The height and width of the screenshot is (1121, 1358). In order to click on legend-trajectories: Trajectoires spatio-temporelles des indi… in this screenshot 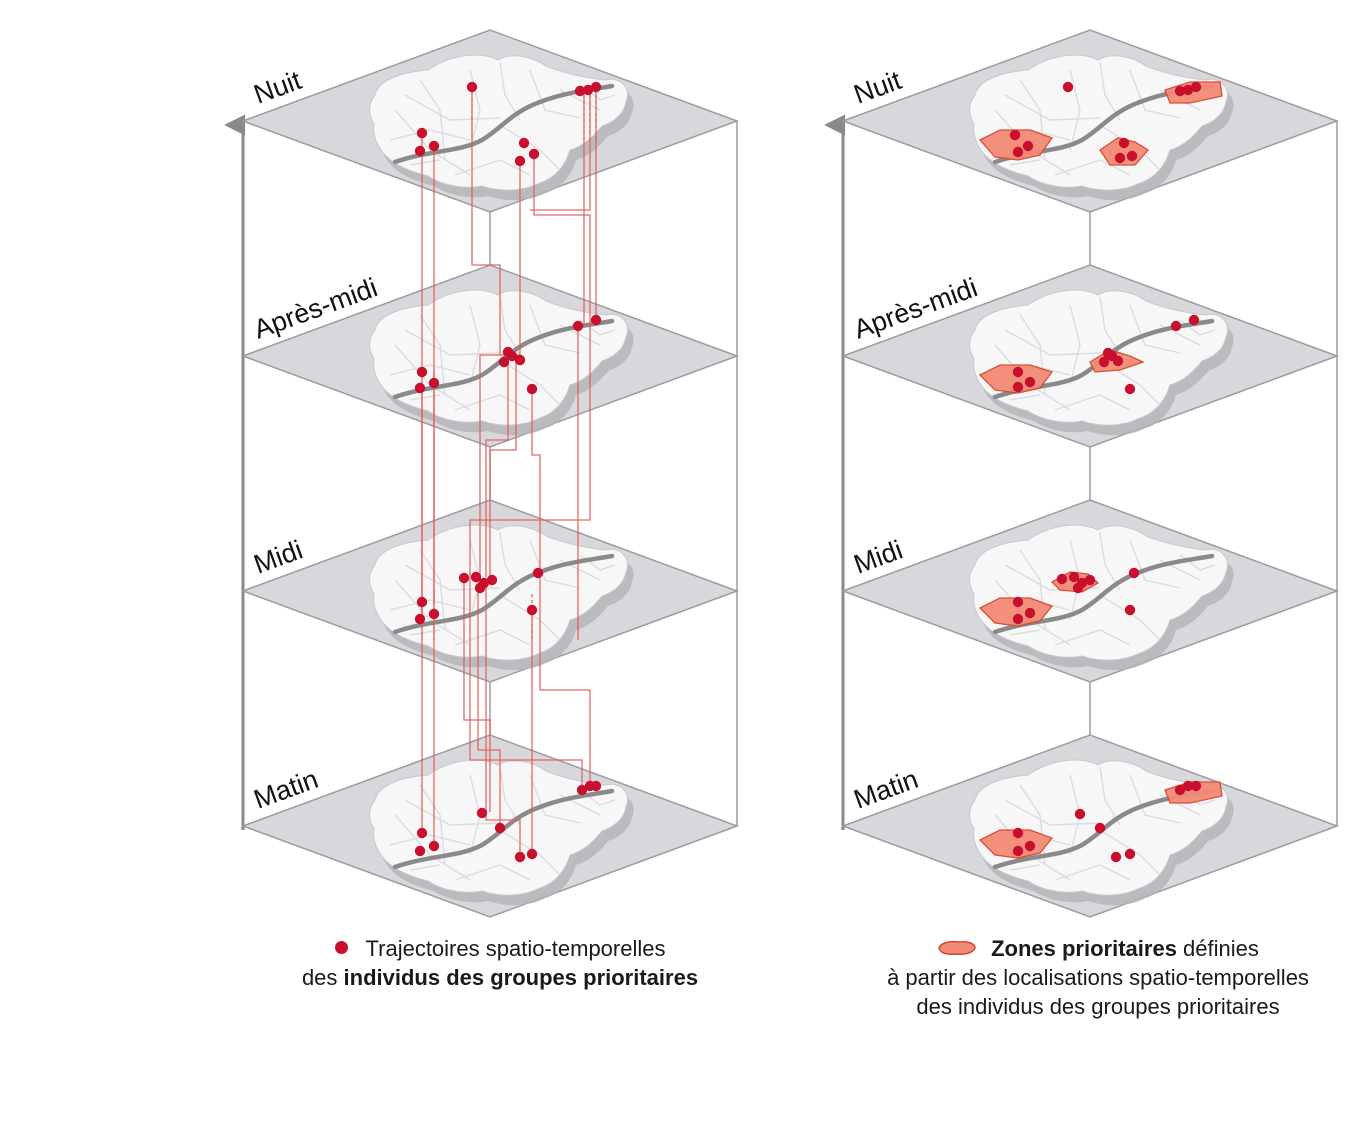, I will do `click(500, 963)`.